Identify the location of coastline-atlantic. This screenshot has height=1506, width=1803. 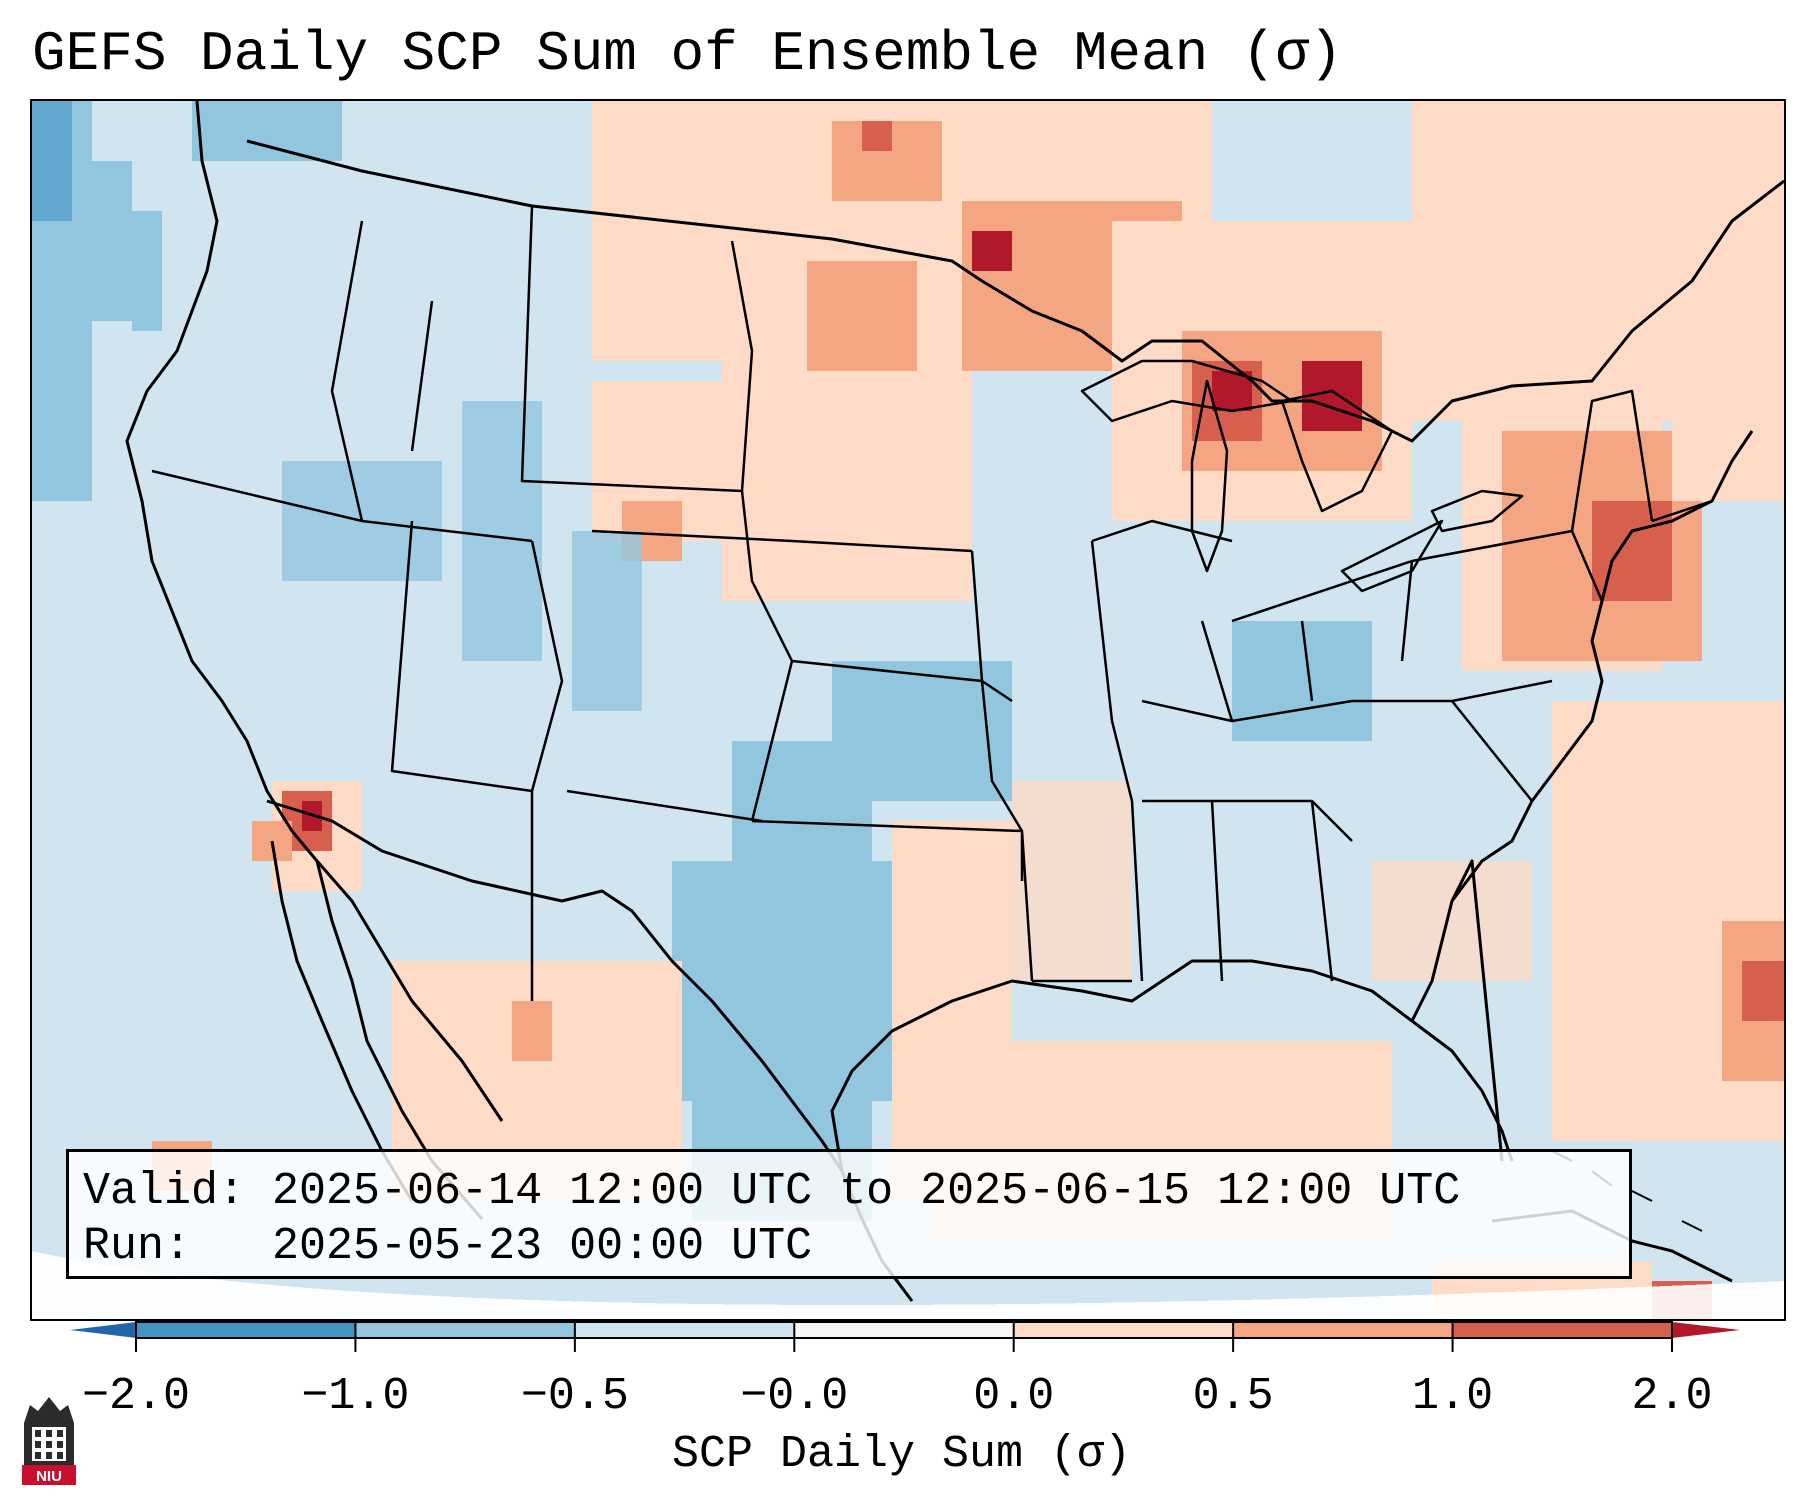
(1602, 666).